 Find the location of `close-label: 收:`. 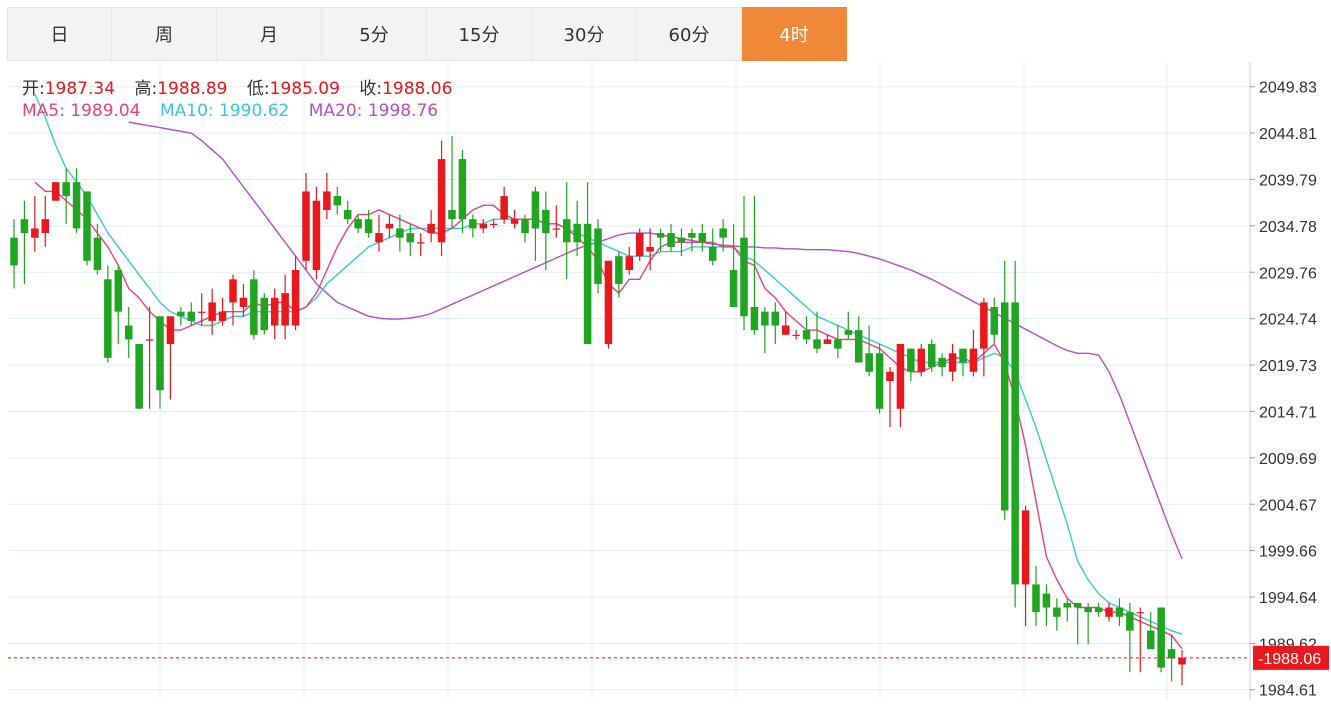

close-label: 收: is located at coordinates (371, 89).